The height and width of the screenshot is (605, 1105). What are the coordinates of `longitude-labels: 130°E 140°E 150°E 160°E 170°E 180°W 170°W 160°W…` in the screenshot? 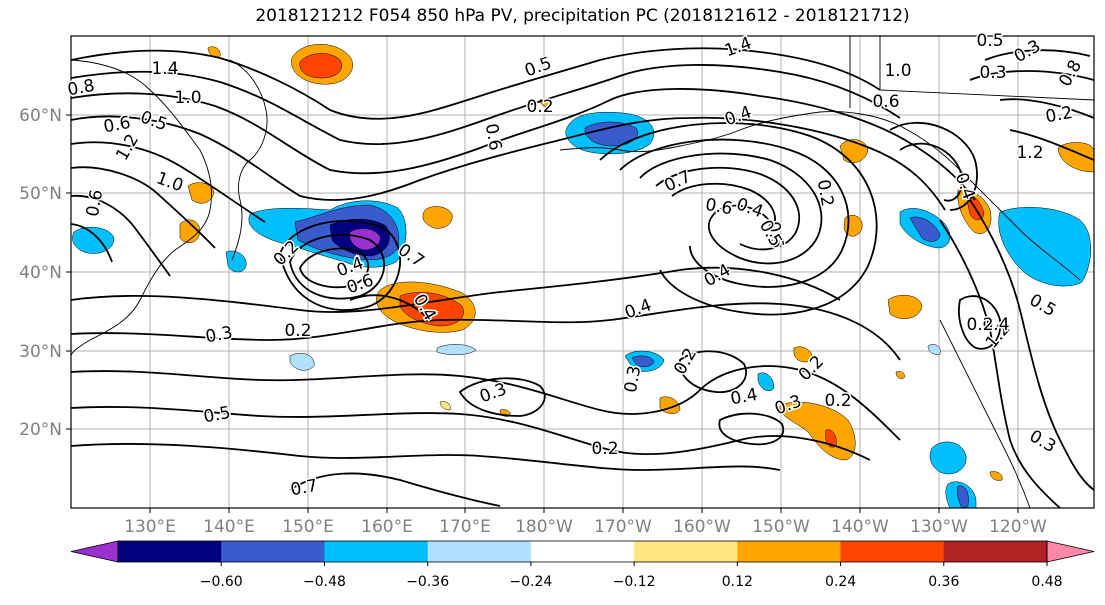 It's located at (585, 527).